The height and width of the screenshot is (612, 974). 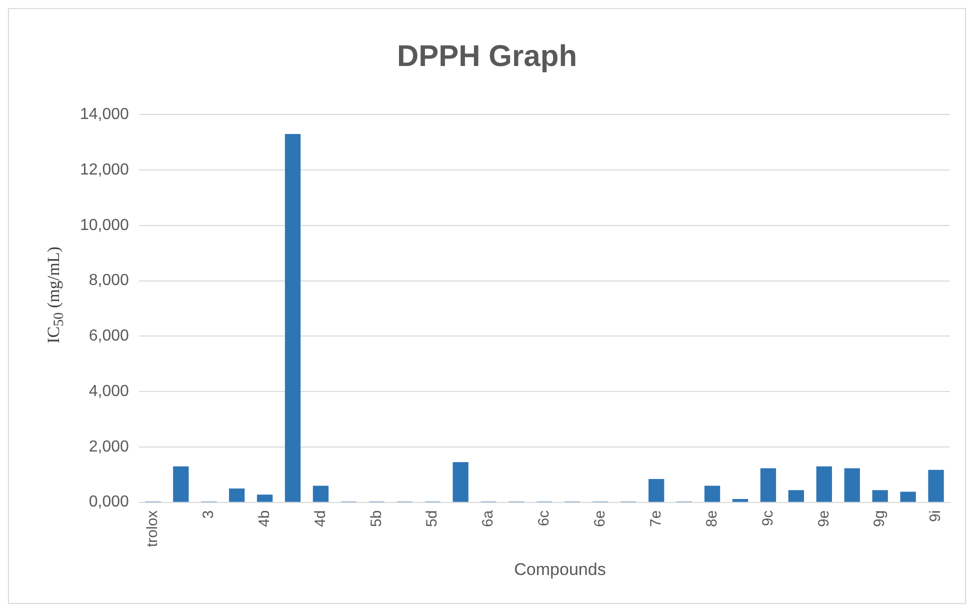 What do you see at coordinates (488, 519) in the screenshot?
I see `x-tick-label: 6a` at bounding box center [488, 519].